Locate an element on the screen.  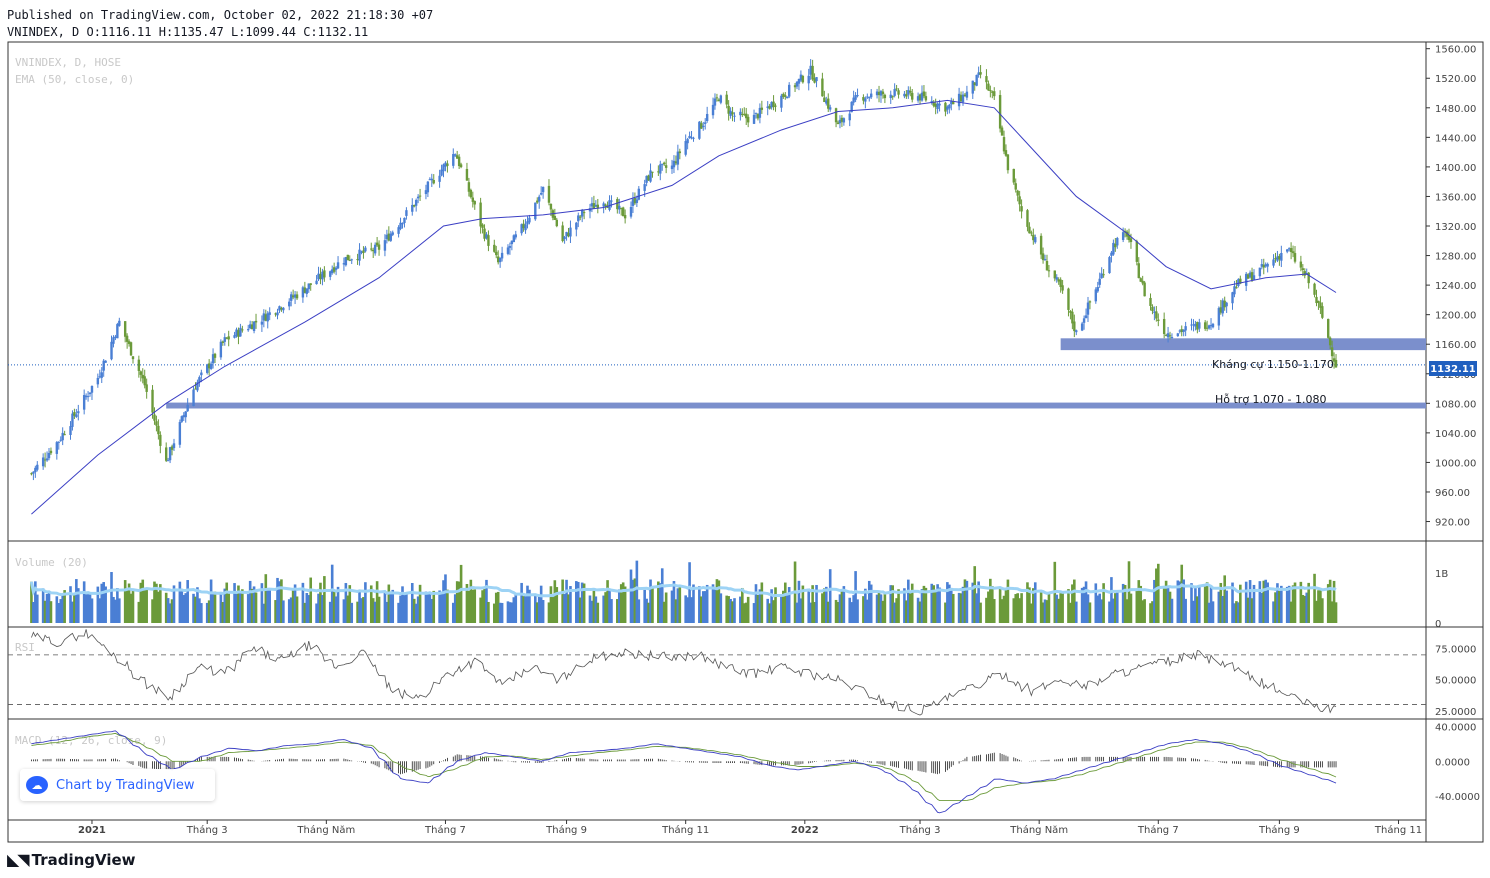
time-tick-label: Tháng 11 is located at coordinates (685, 830).